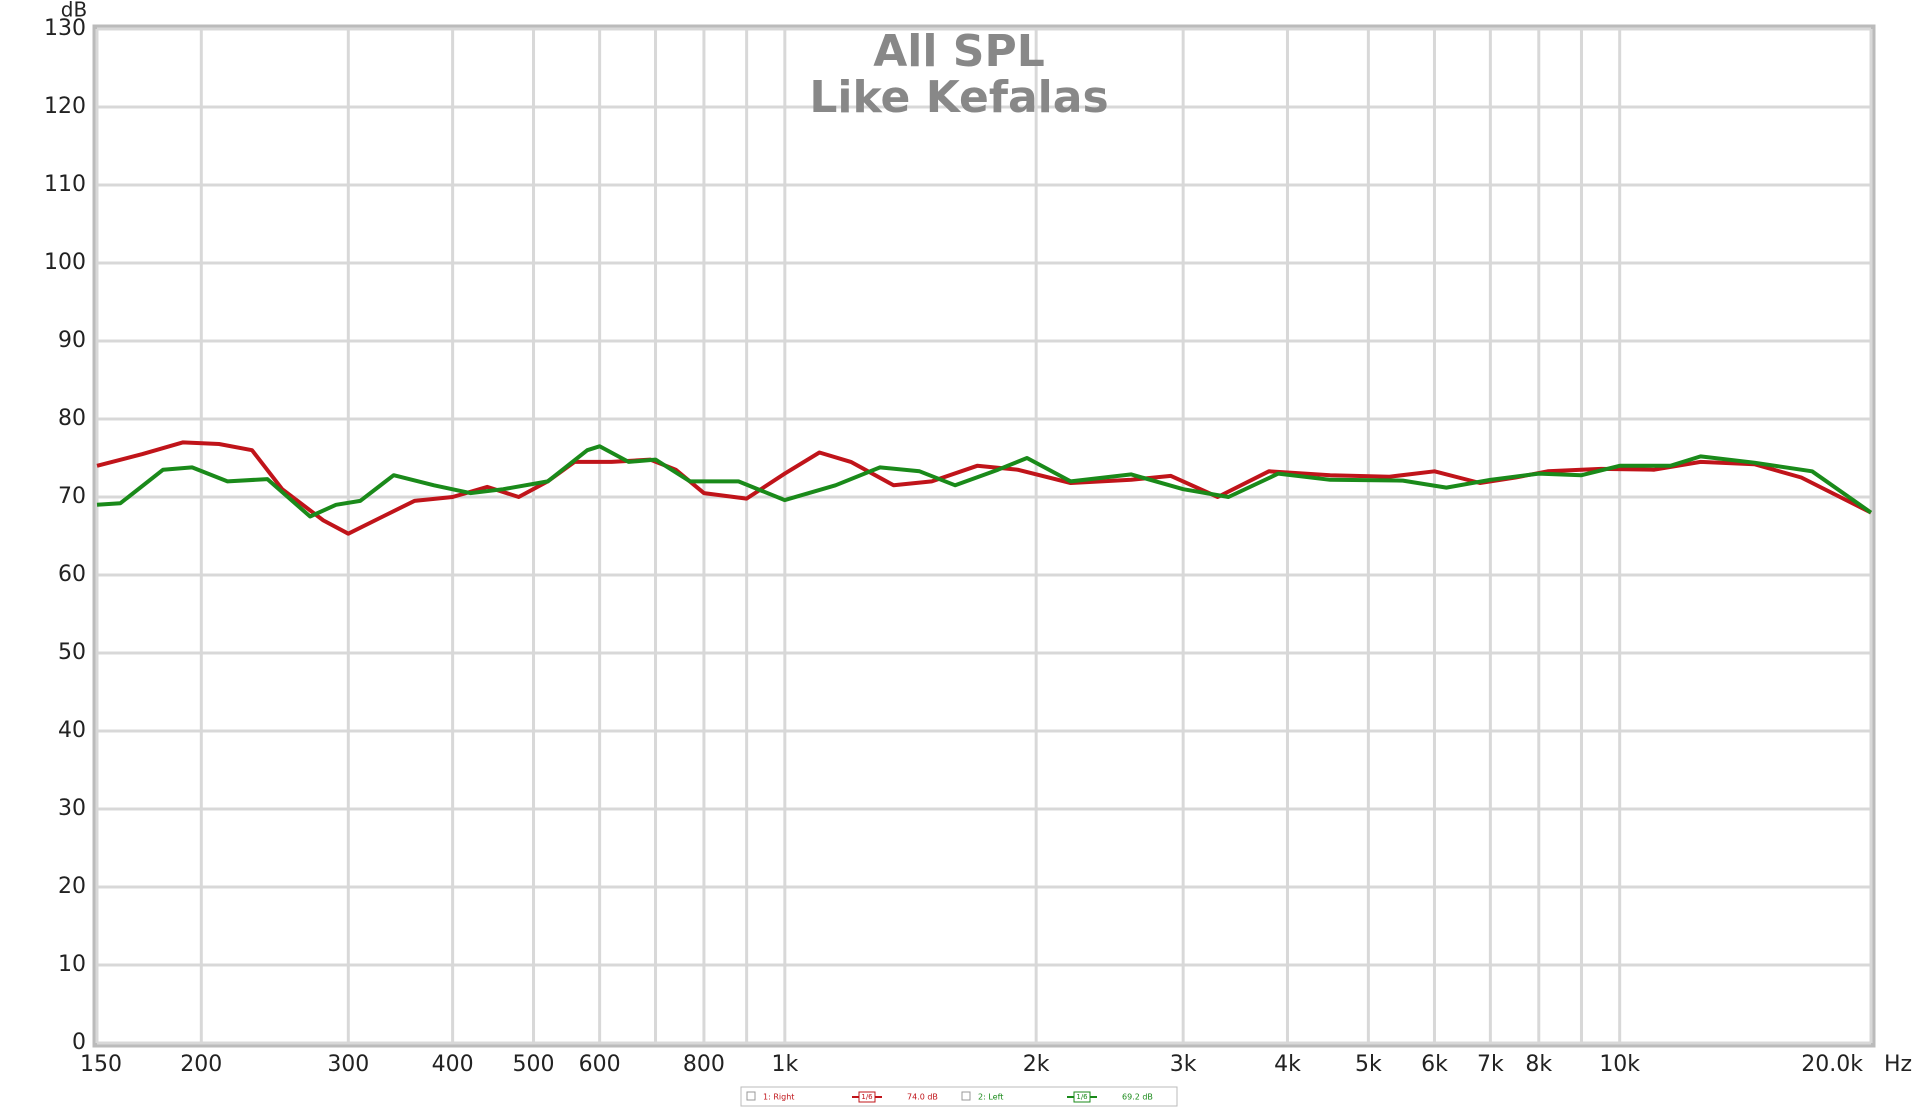 This screenshot has height=1107, width=1920. Describe the element at coordinates (72, 964) in the screenshot. I see `y-tick-label: 10` at that location.